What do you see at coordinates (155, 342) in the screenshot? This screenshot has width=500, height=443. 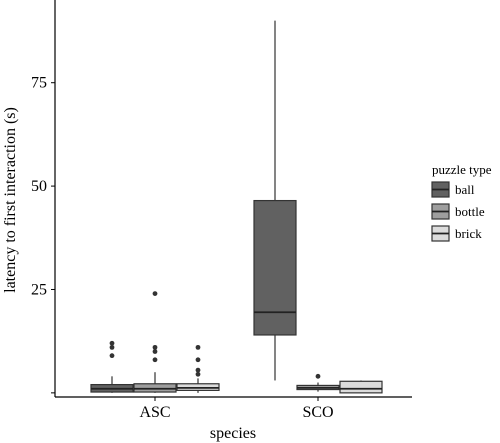 I see `box-bottle-asc` at bounding box center [155, 342].